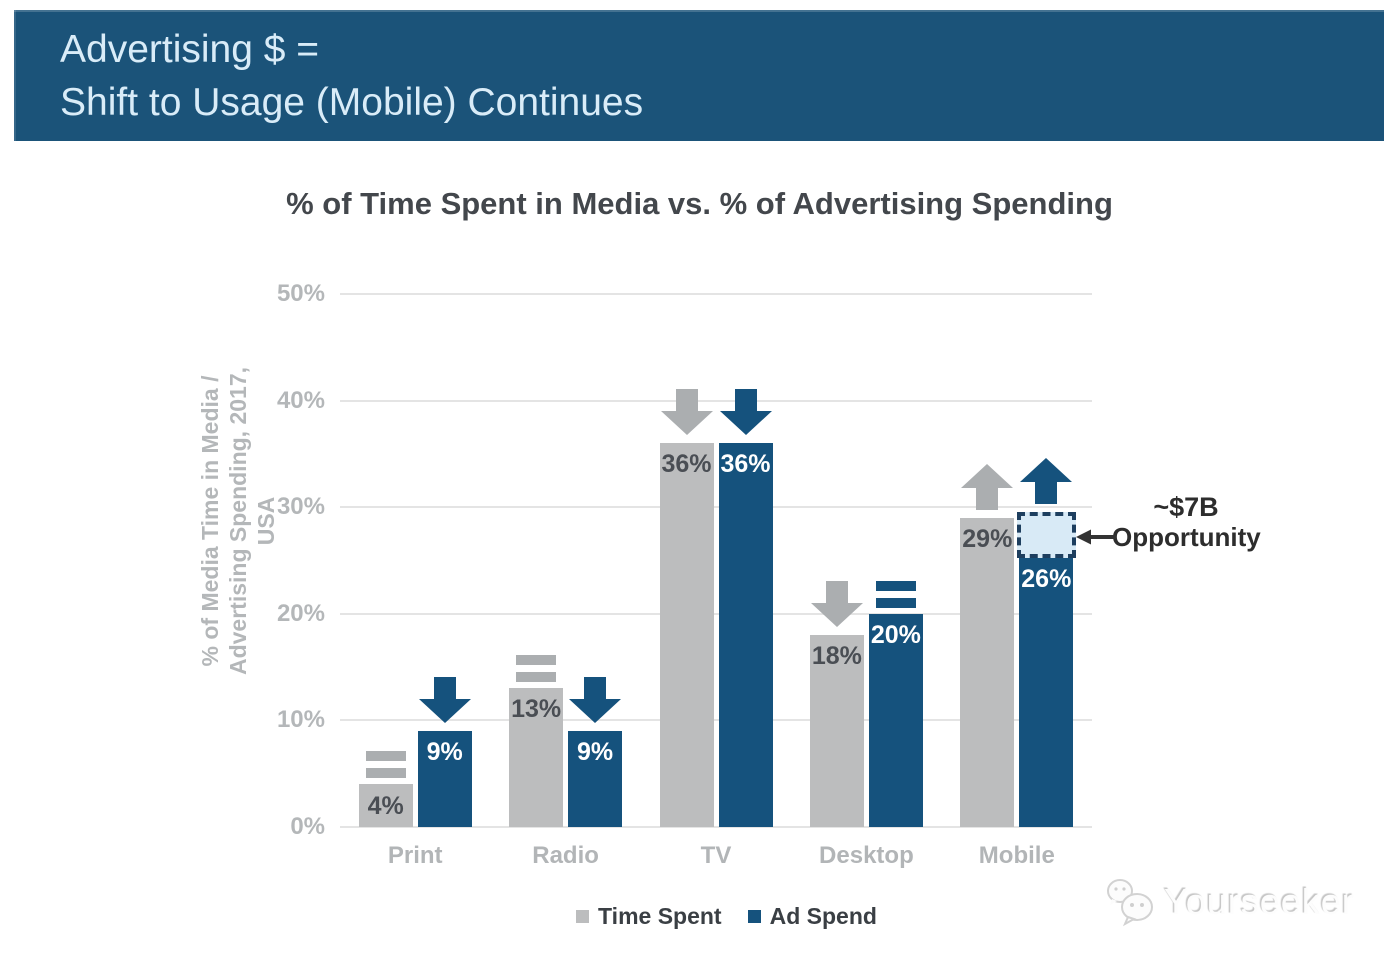  I want to click on gridline-20%, so click(716, 613).